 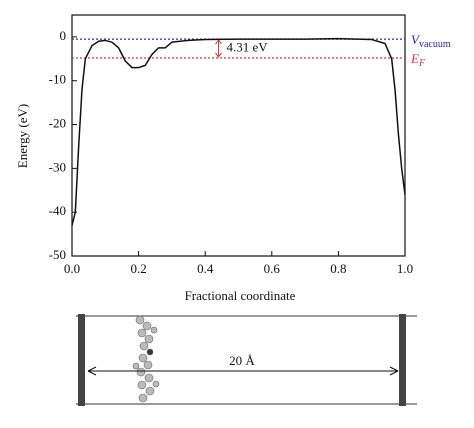 What do you see at coordinates (405, 268) in the screenshot?
I see `x-tick-label: 1.0` at bounding box center [405, 268].